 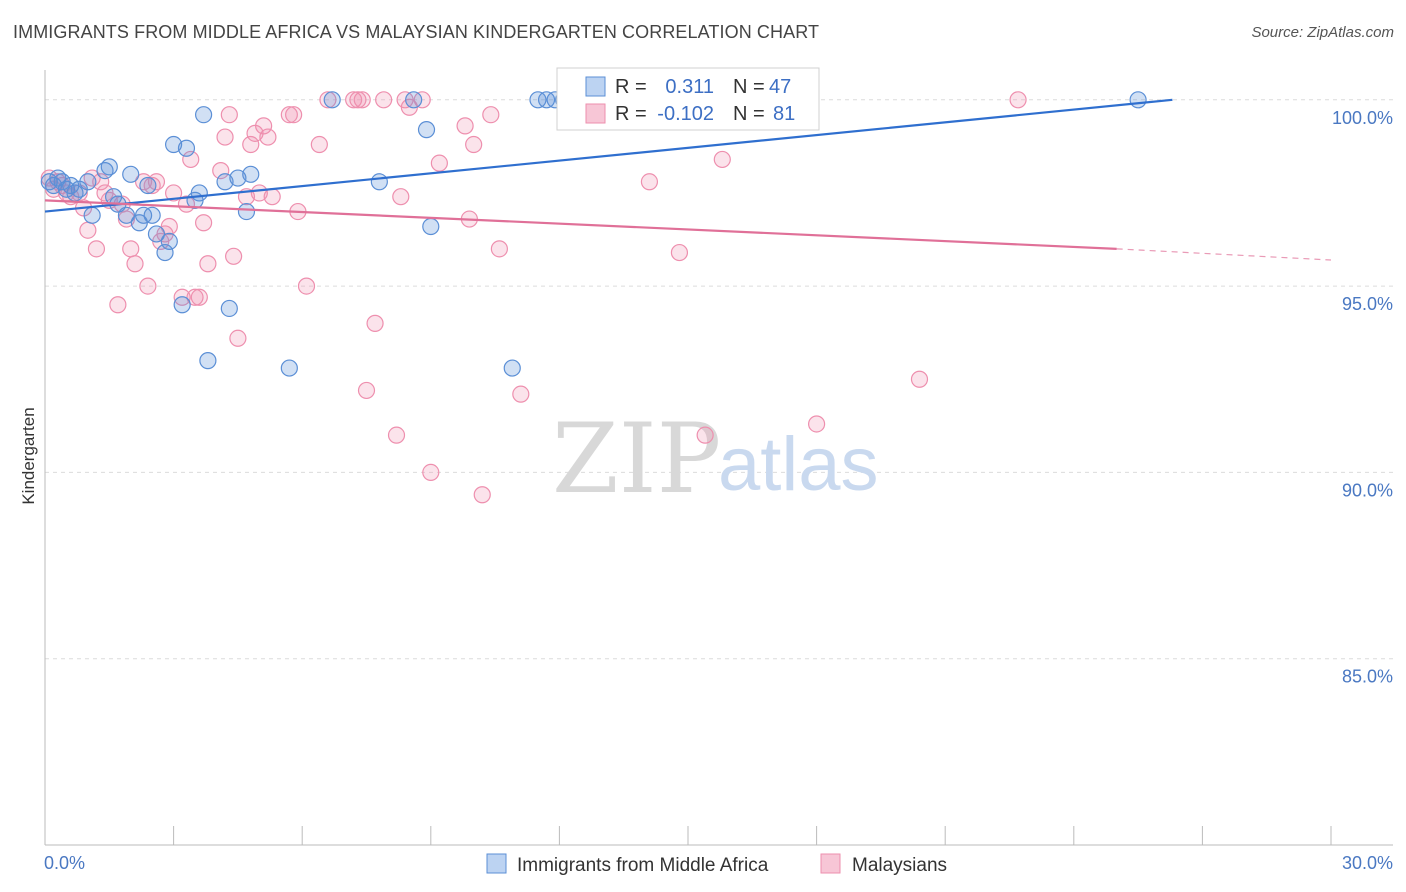 I want to click on bottom-legend-label-blue: Immigrants from Middle Africa, so click(x=643, y=865).